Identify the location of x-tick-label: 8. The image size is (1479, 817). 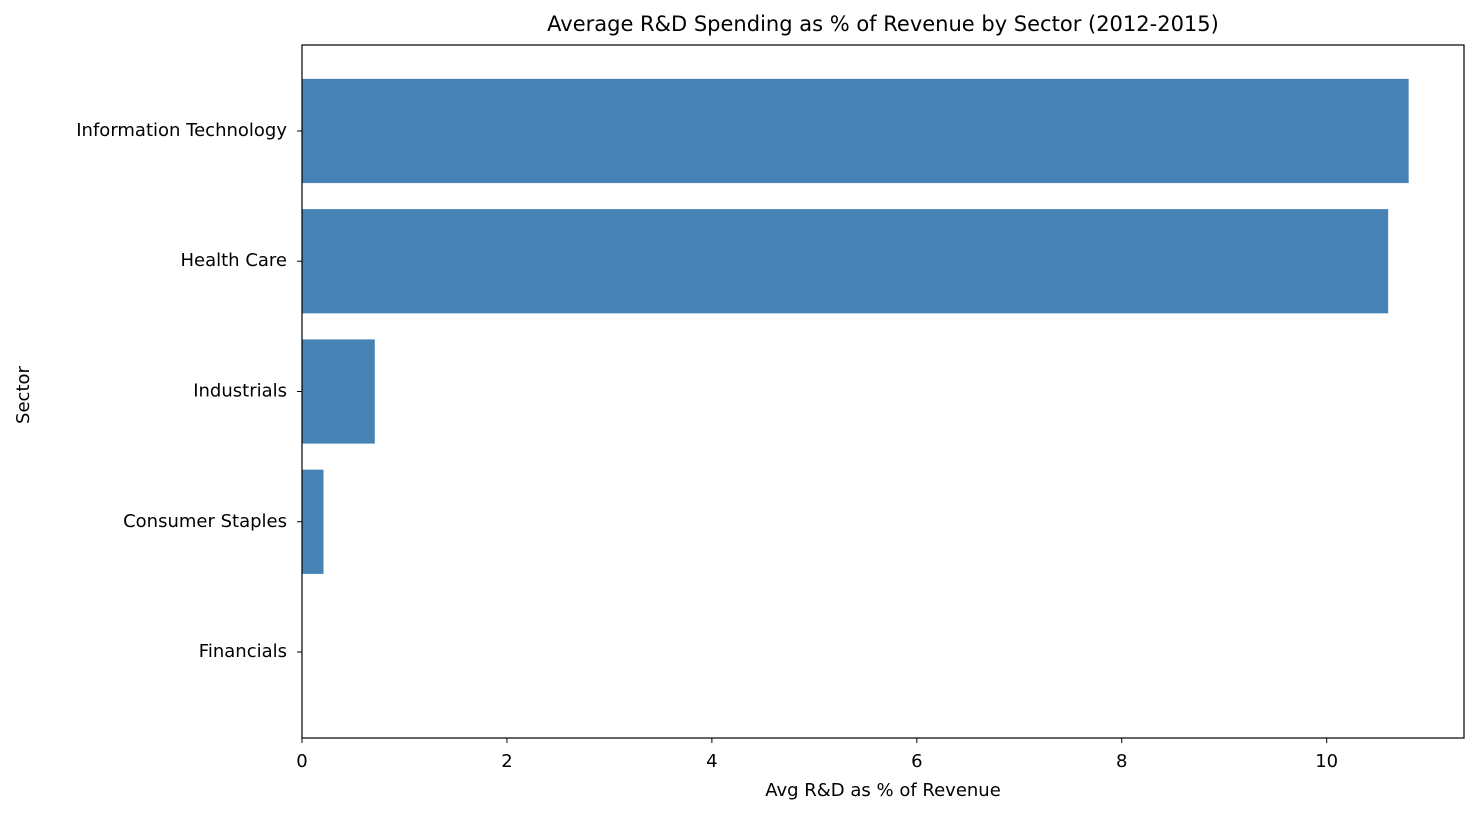
(1121, 761).